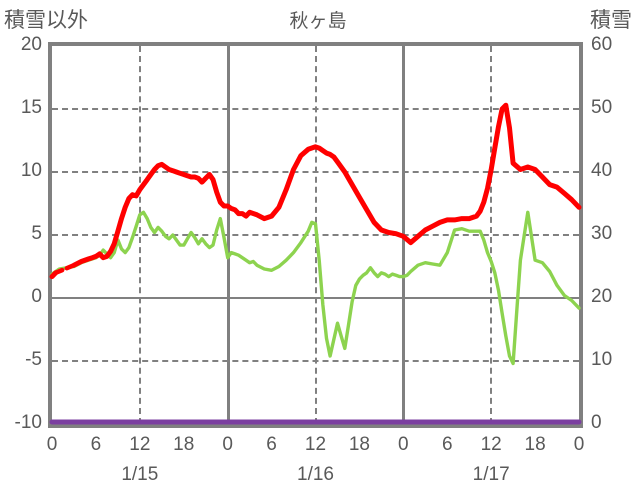  I want to click on y-tick-right-0: 0, so click(596, 422).